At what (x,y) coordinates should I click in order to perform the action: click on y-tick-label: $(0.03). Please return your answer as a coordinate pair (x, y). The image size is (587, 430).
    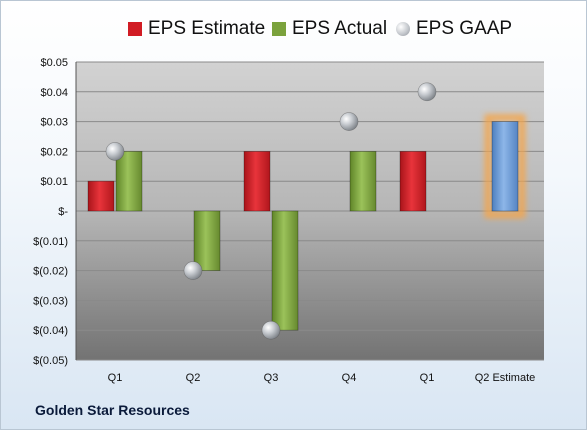
    Looking at the image, I should click on (50, 301).